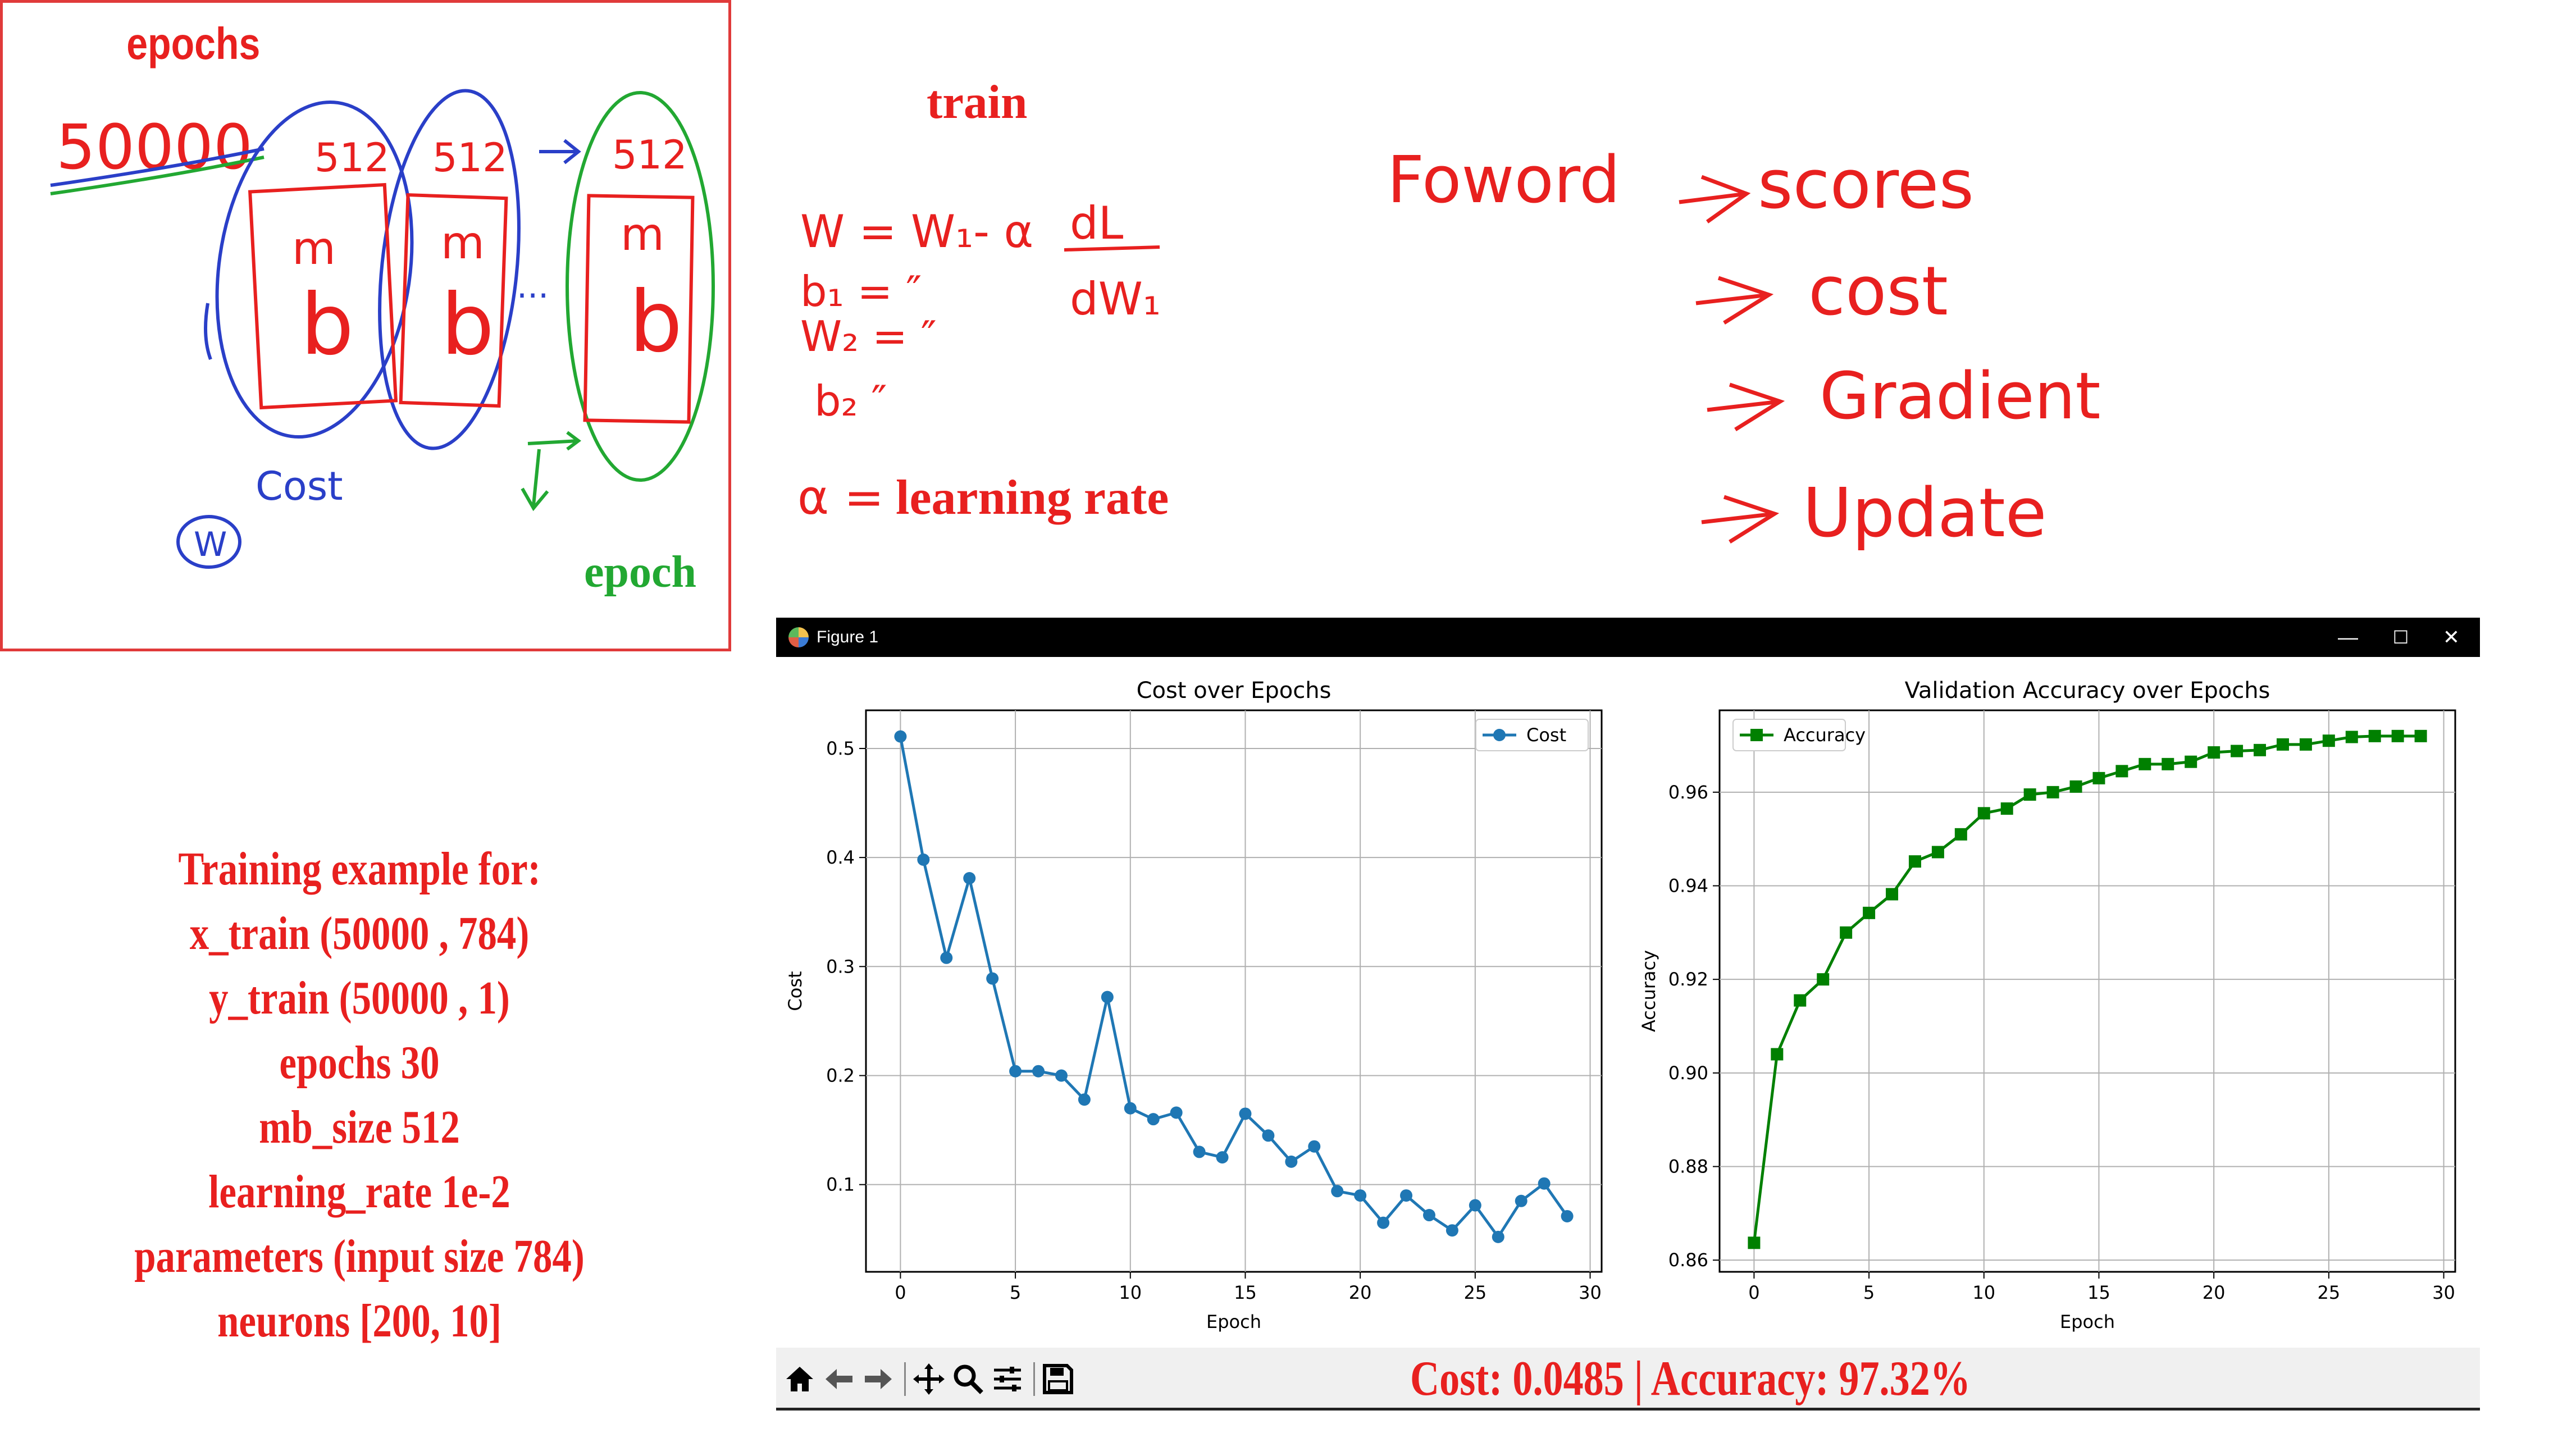 This screenshot has height=1456, width=2558. I want to click on flow-step-cost: cost, so click(1878, 292).